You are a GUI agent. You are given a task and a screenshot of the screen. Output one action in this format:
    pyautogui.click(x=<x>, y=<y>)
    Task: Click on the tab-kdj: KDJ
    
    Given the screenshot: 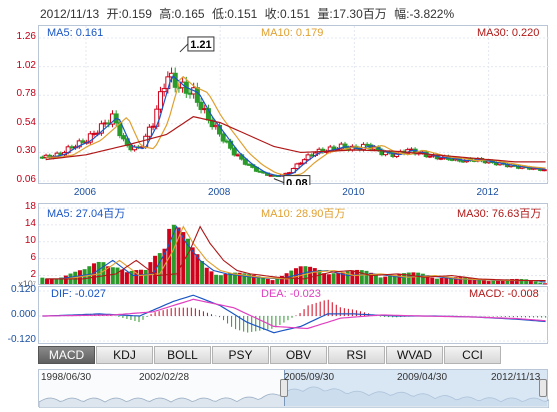 What is the action you would take?
    pyautogui.click(x=124, y=355)
    